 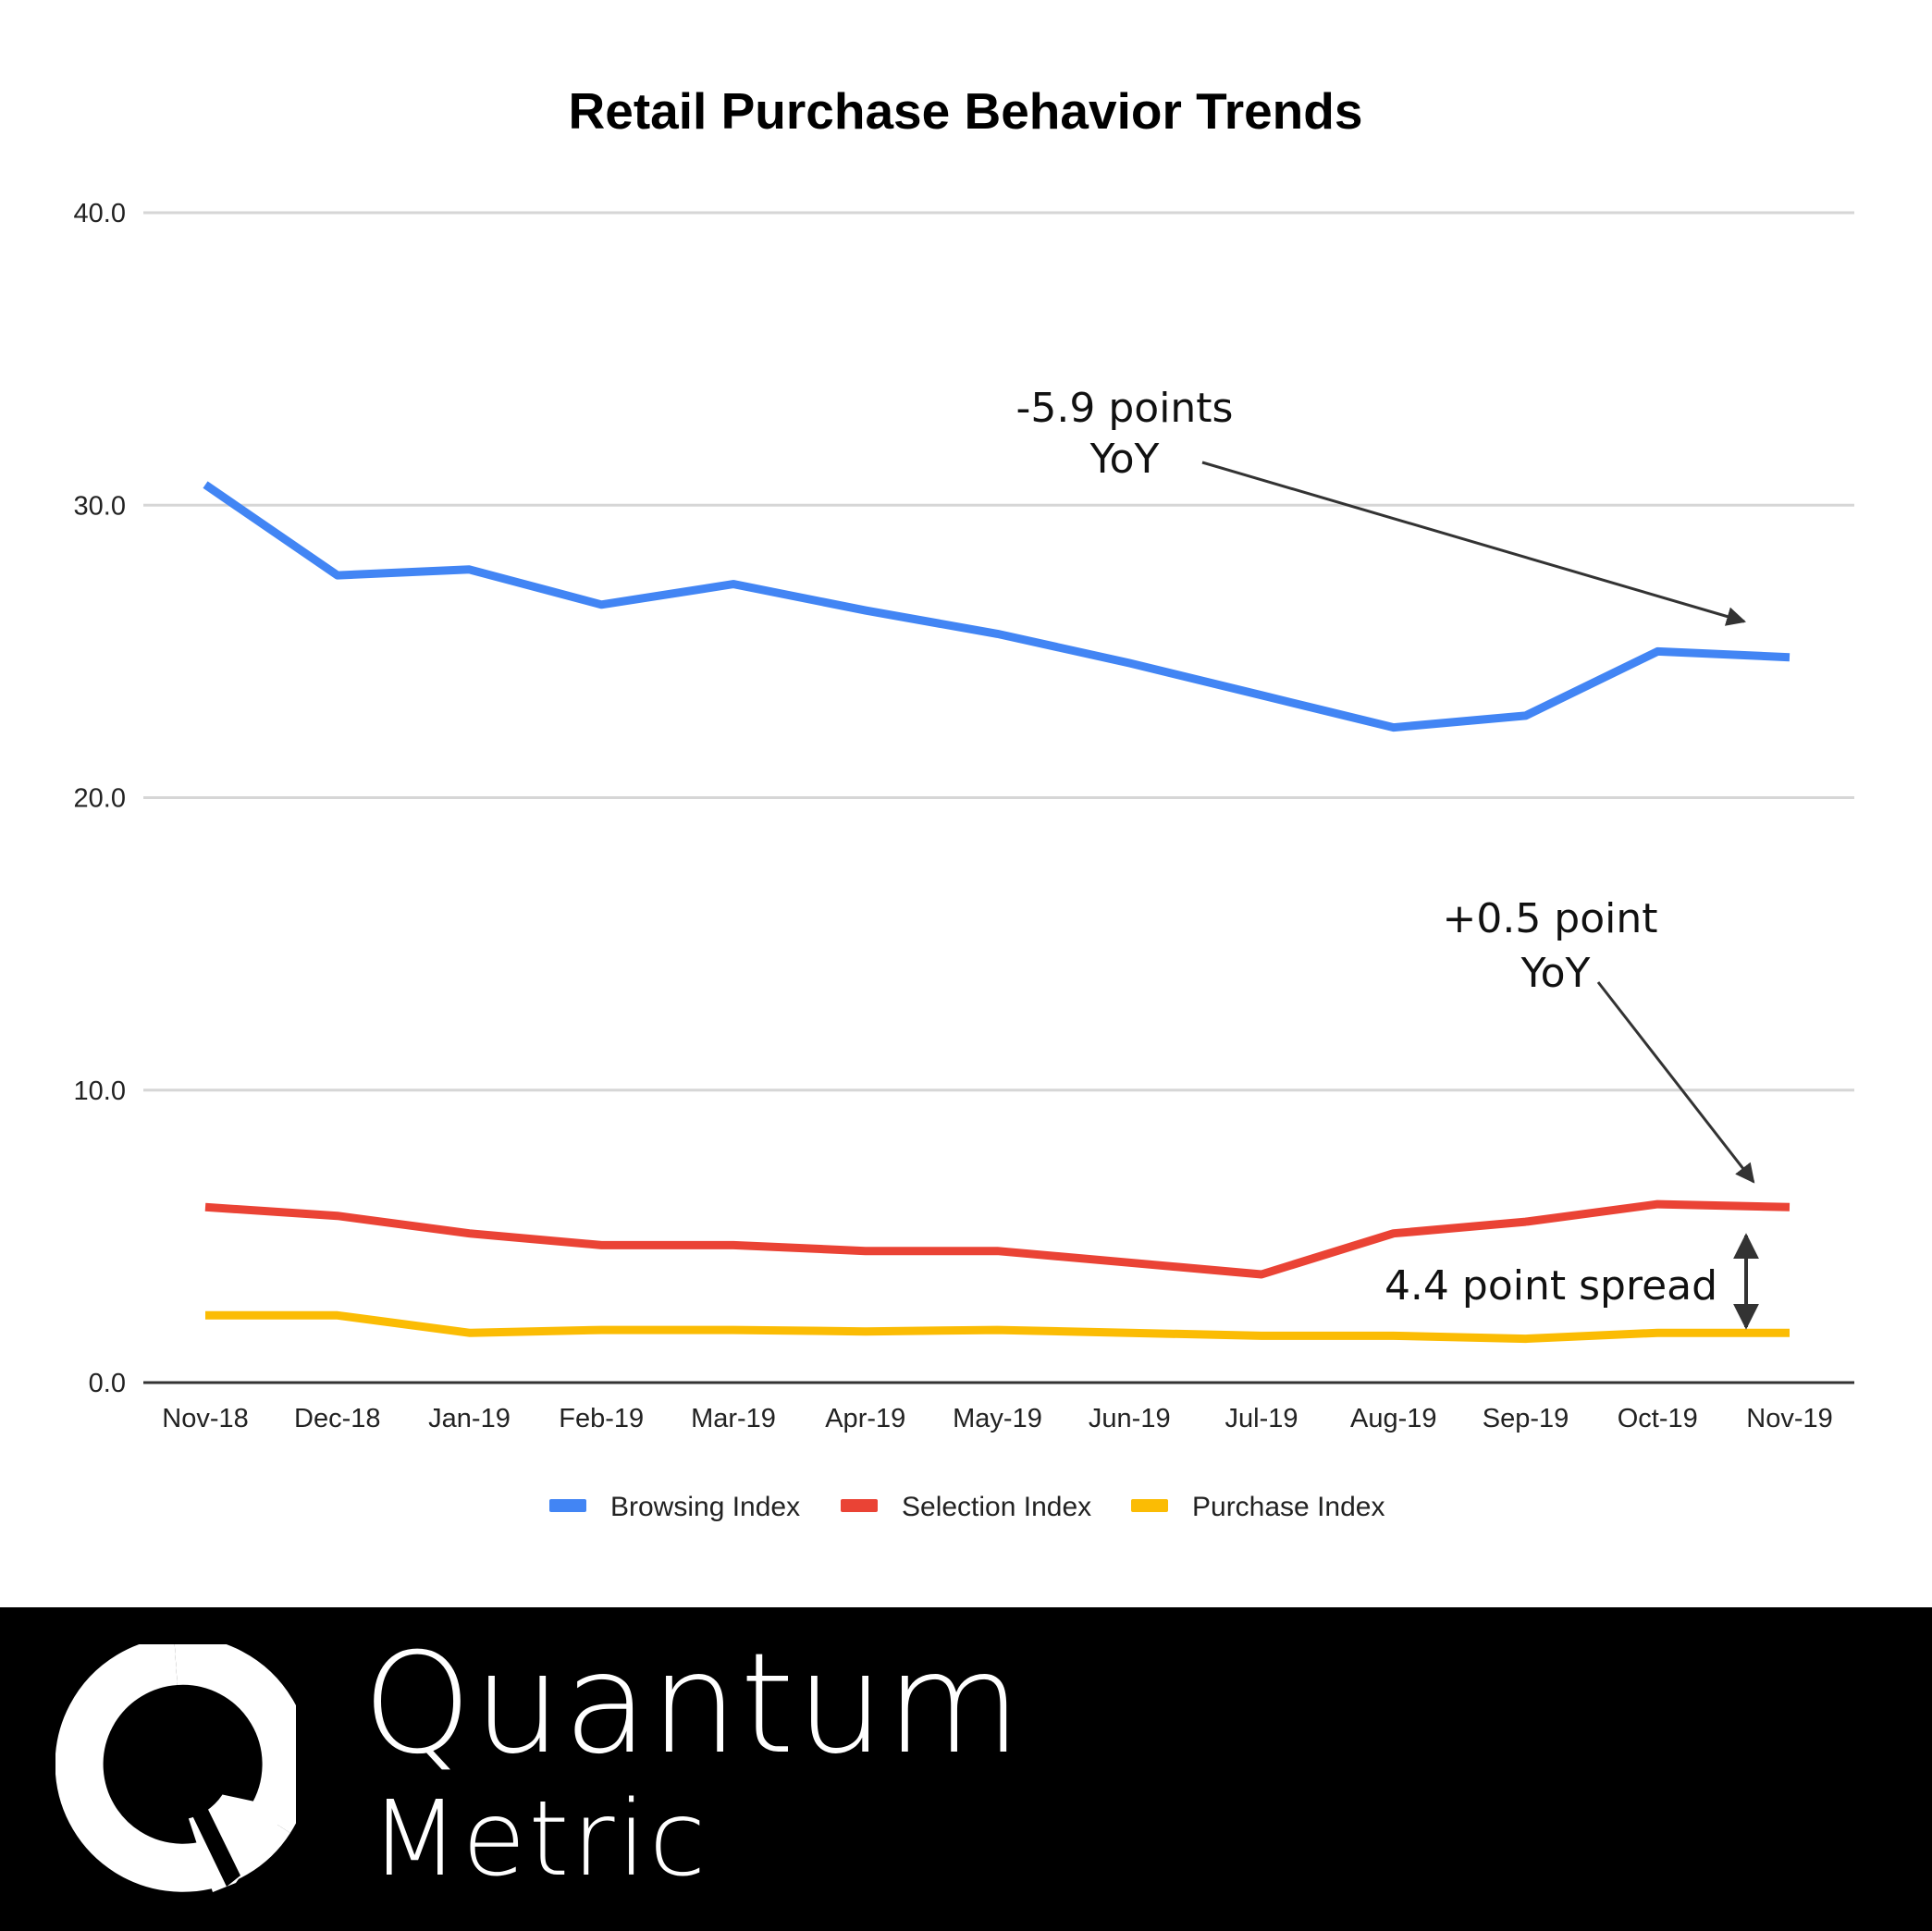 I want to click on brand-name-quantum: Quantum, so click(x=694, y=1704).